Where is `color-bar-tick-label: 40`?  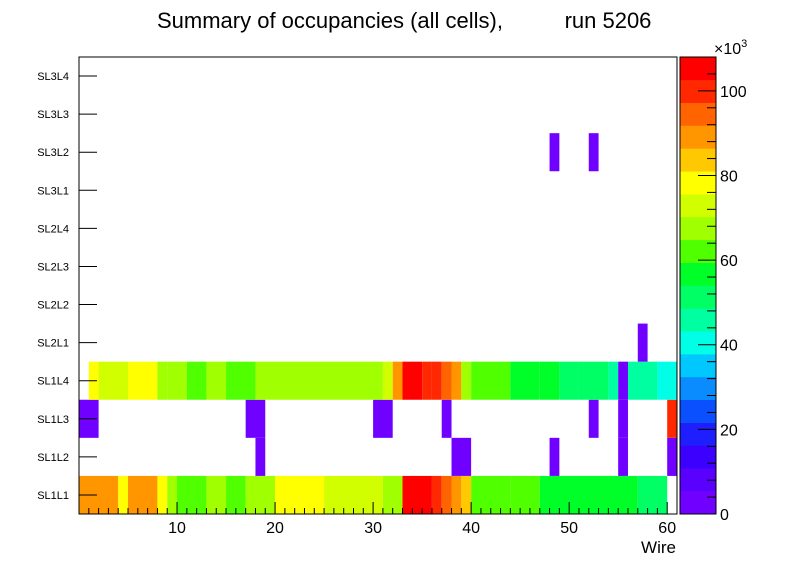
color-bar-tick-label: 40 is located at coordinates (729, 346).